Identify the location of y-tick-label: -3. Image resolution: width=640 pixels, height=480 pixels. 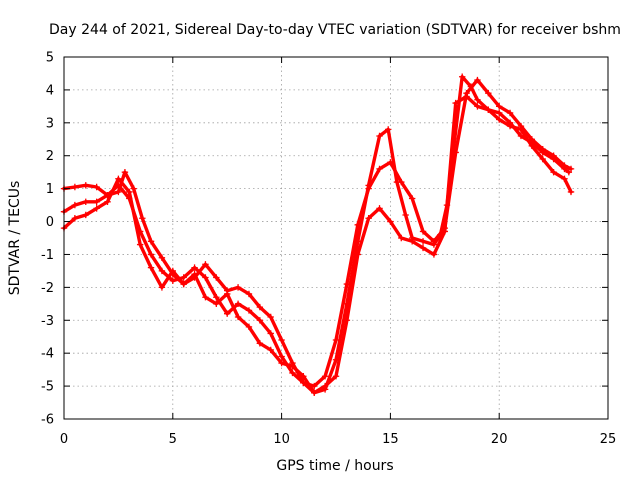
(47, 321).